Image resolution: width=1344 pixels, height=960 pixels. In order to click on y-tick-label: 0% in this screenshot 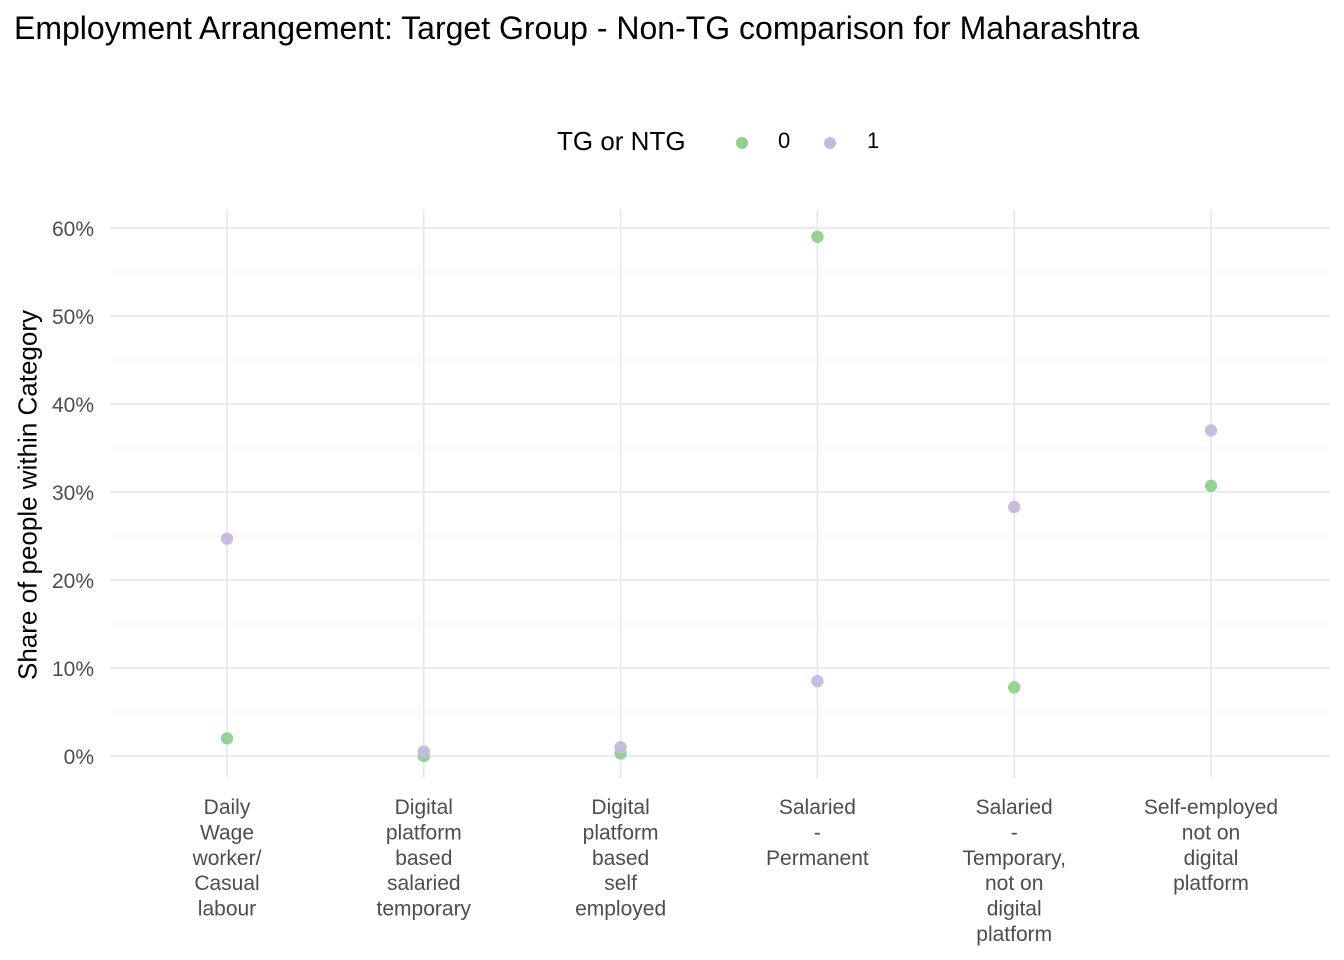, I will do `click(79, 757)`.